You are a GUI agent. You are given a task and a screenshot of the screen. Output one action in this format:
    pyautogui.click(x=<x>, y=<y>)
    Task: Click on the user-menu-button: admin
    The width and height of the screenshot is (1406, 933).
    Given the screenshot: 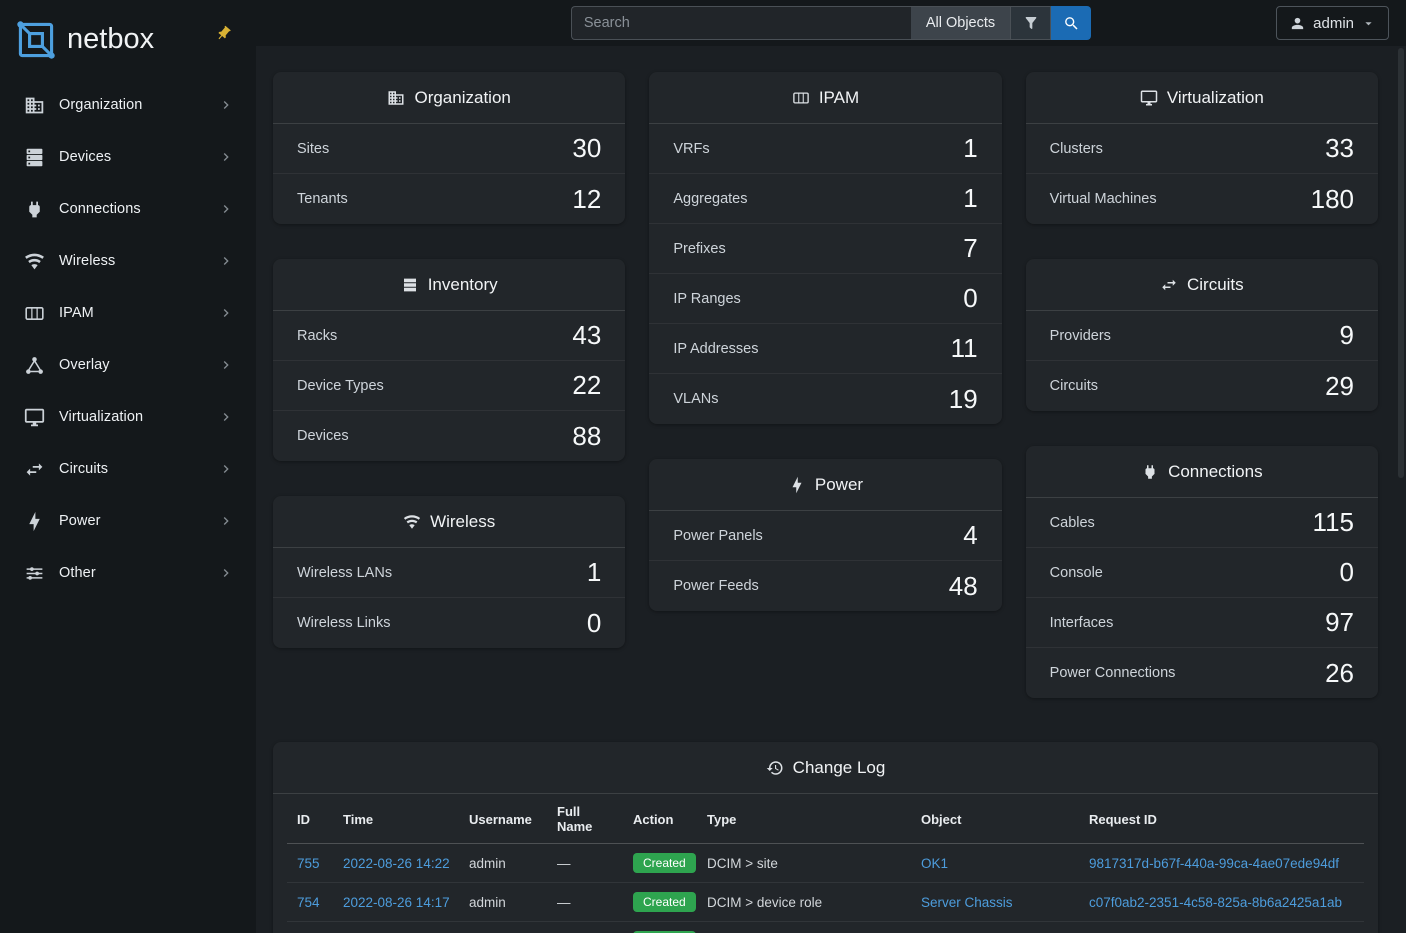 What is the action you would take?
    pyautogui.click(x=1332, y=23)
    